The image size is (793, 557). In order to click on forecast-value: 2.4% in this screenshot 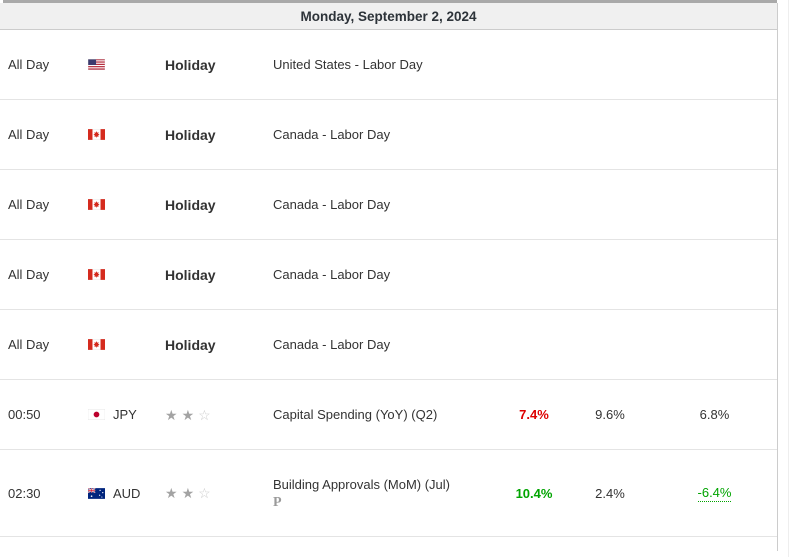, I will do `click(610, 493)`.